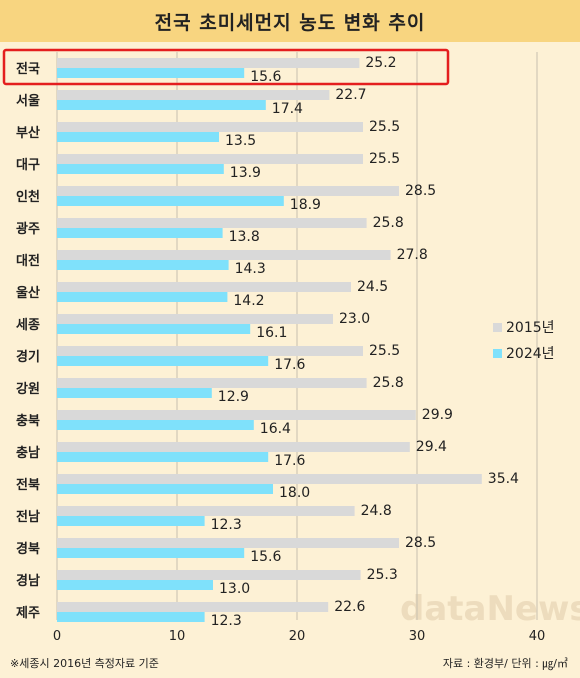 The image size is (580, 678). What do you see at coordinates (28, 293) in the screenshot?
I see `category-label: 울산` at bounding box center [28, 293].